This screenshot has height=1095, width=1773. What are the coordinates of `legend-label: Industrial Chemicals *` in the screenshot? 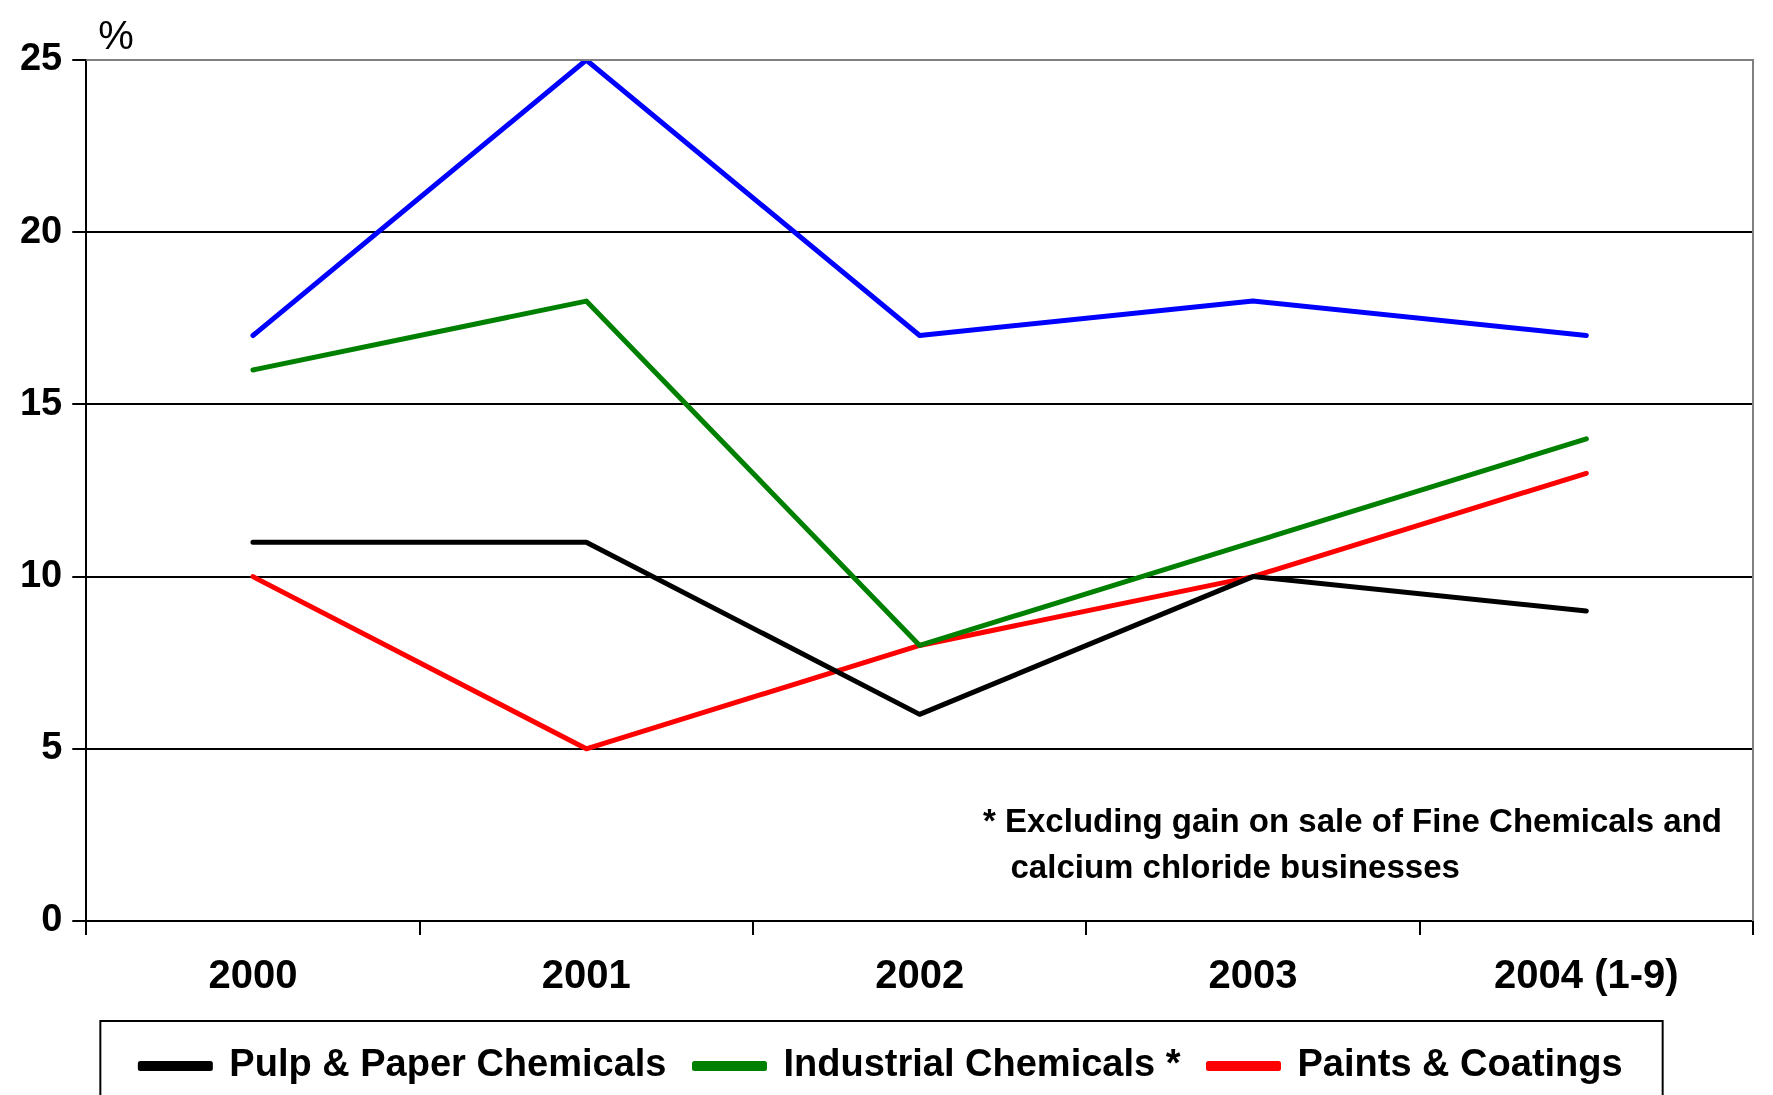 It's located at (982, 1063).